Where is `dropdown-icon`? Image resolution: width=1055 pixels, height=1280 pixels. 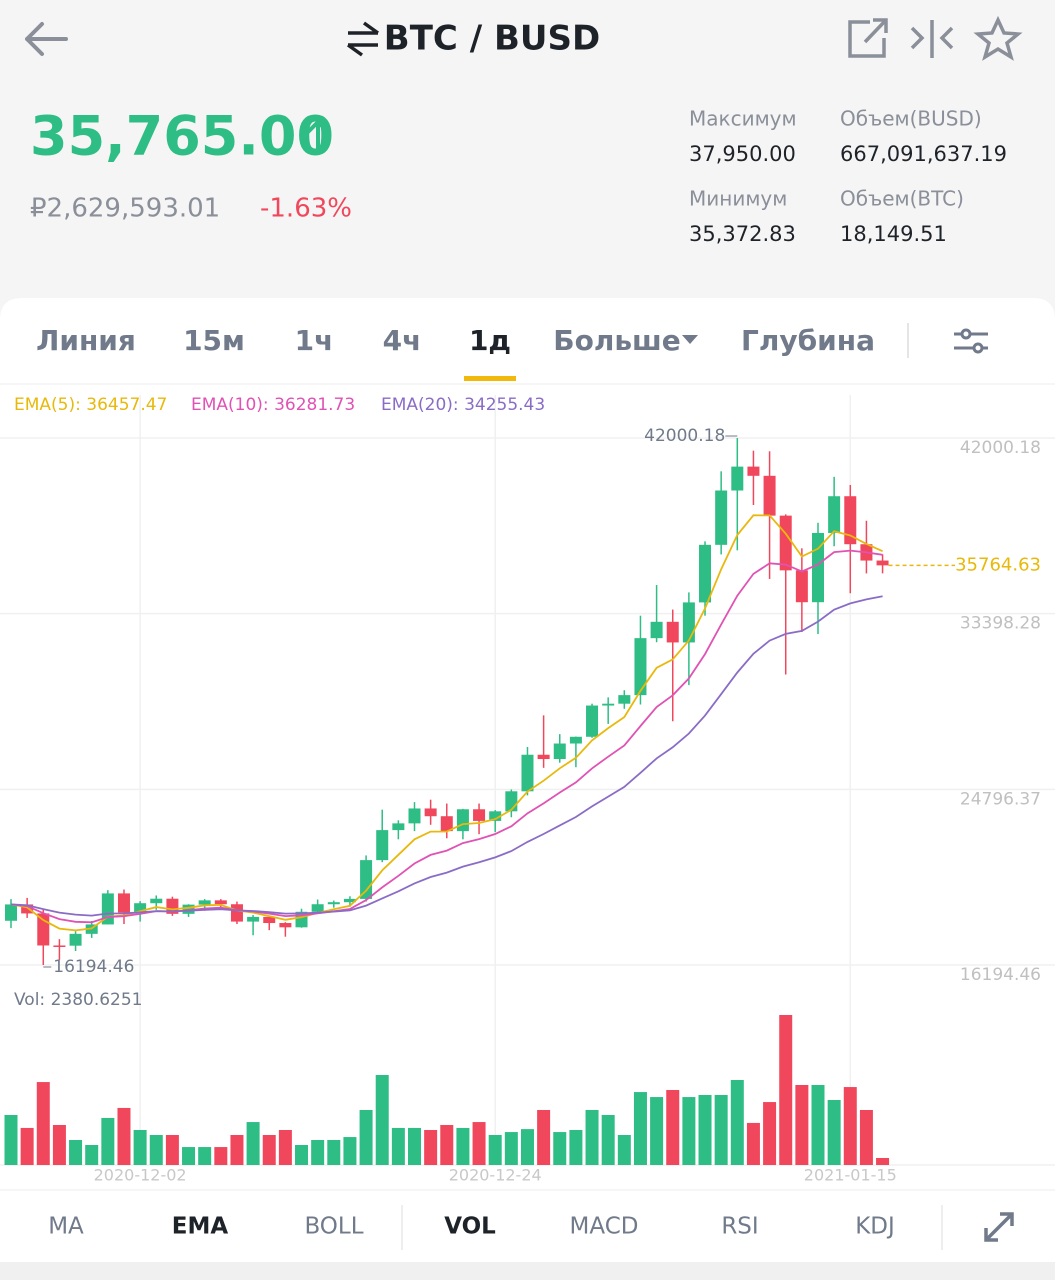 dropdown-icon is located at coordinates (690, 339).